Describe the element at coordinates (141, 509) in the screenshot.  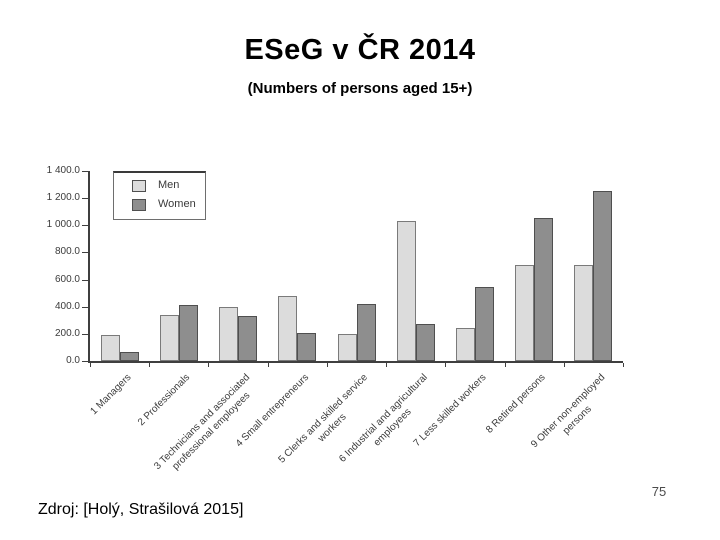
I see `source-citation: Zdroj: [Holý, Strašilová 2015]` at that location.